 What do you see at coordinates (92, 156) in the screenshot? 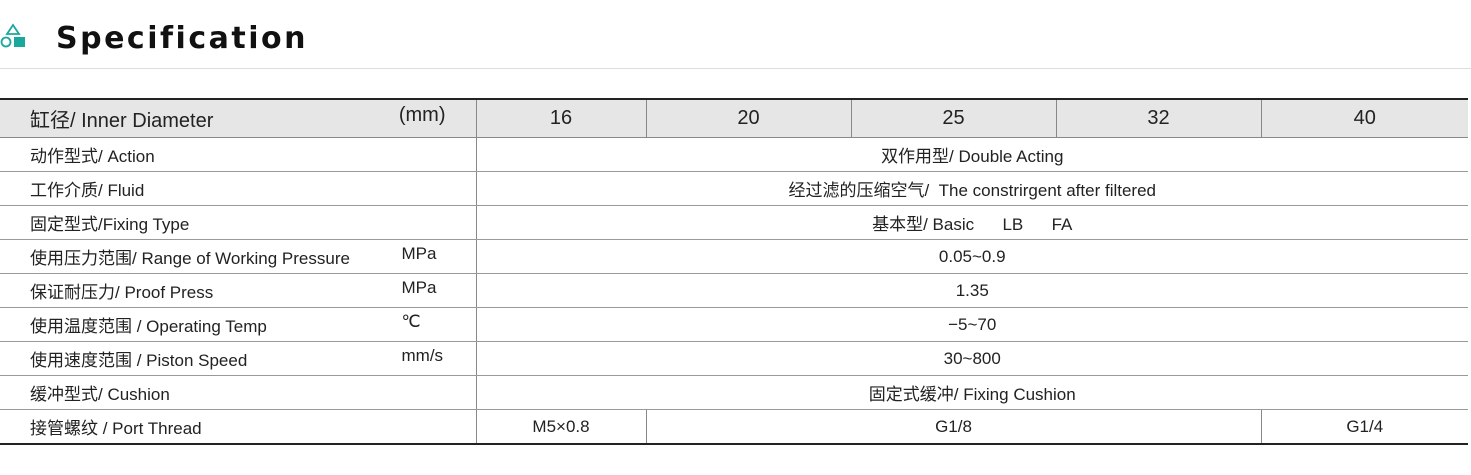
I see `row-label: 动作型式/ Action` at bounding box center [92, 156].